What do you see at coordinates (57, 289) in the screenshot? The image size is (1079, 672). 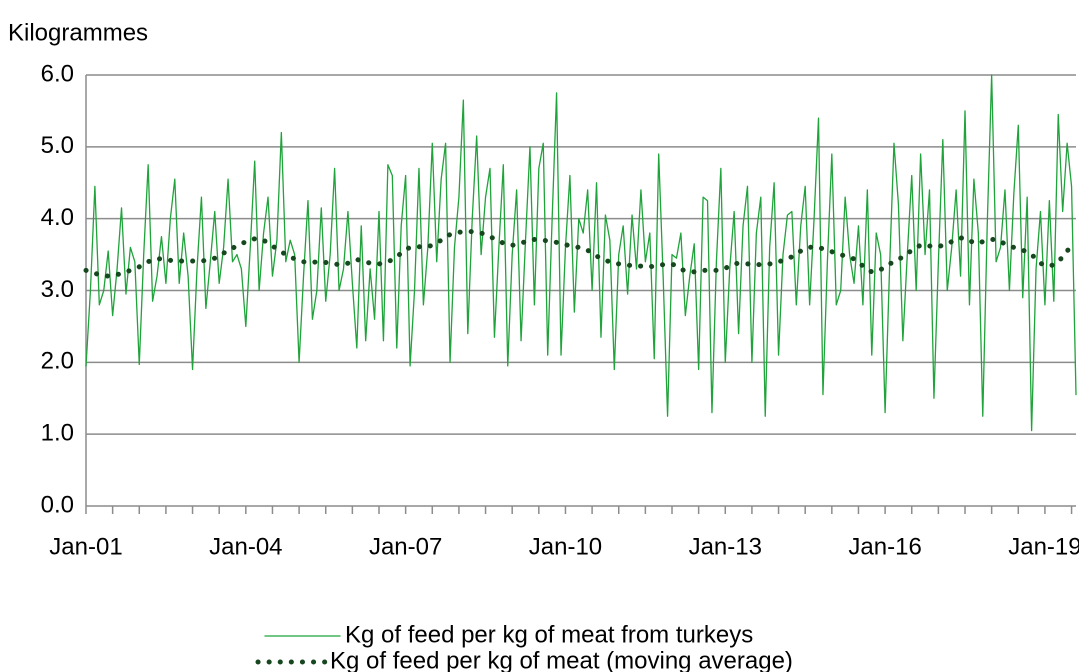 I see `y-tick-label: 3.0` at bounding box center [57, 289].